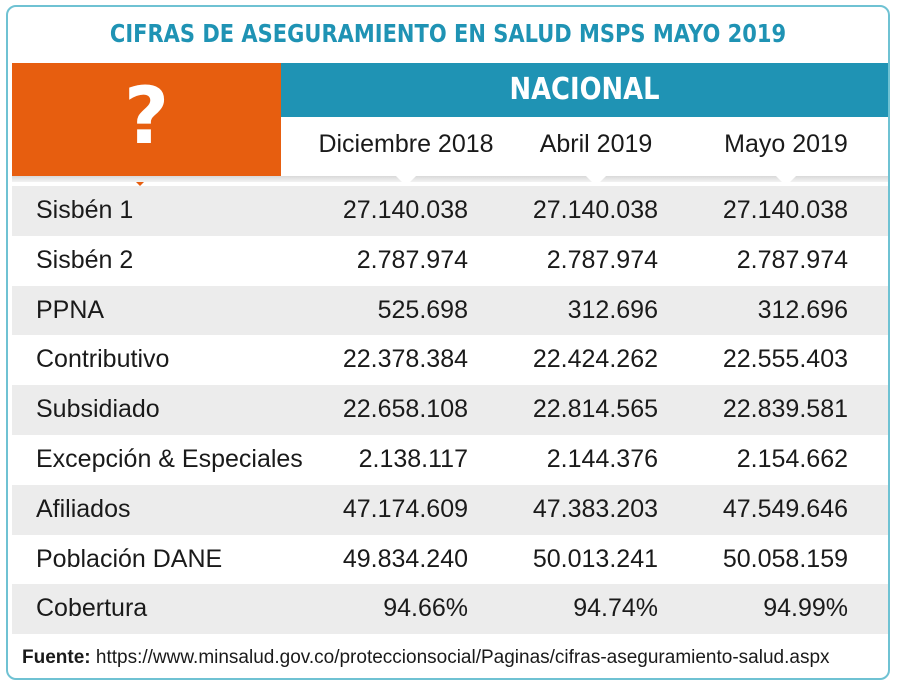 Image resolution: width=900 pixels, height=686 pixels. Describe the element at coordinates (422, 309) in the screenshot. I see `cell-dec-2018: 525.698` at that location.